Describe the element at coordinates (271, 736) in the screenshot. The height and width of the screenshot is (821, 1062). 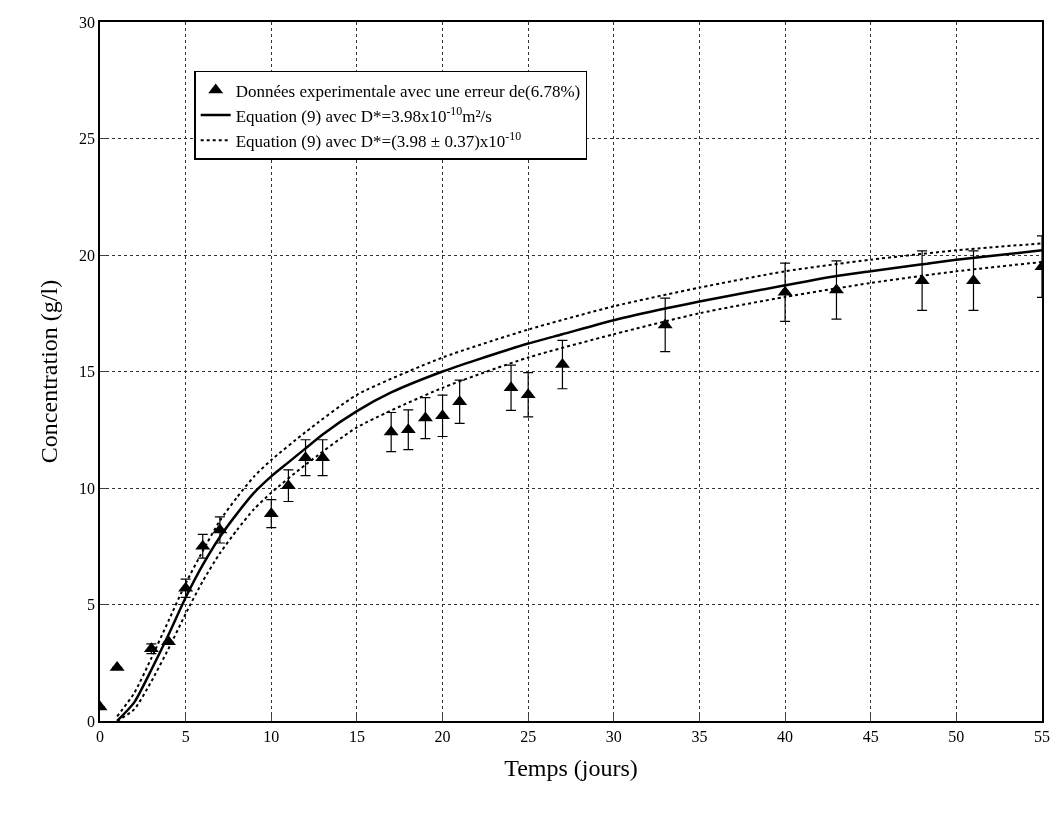
I see `x-tick-label: 10` at that location.